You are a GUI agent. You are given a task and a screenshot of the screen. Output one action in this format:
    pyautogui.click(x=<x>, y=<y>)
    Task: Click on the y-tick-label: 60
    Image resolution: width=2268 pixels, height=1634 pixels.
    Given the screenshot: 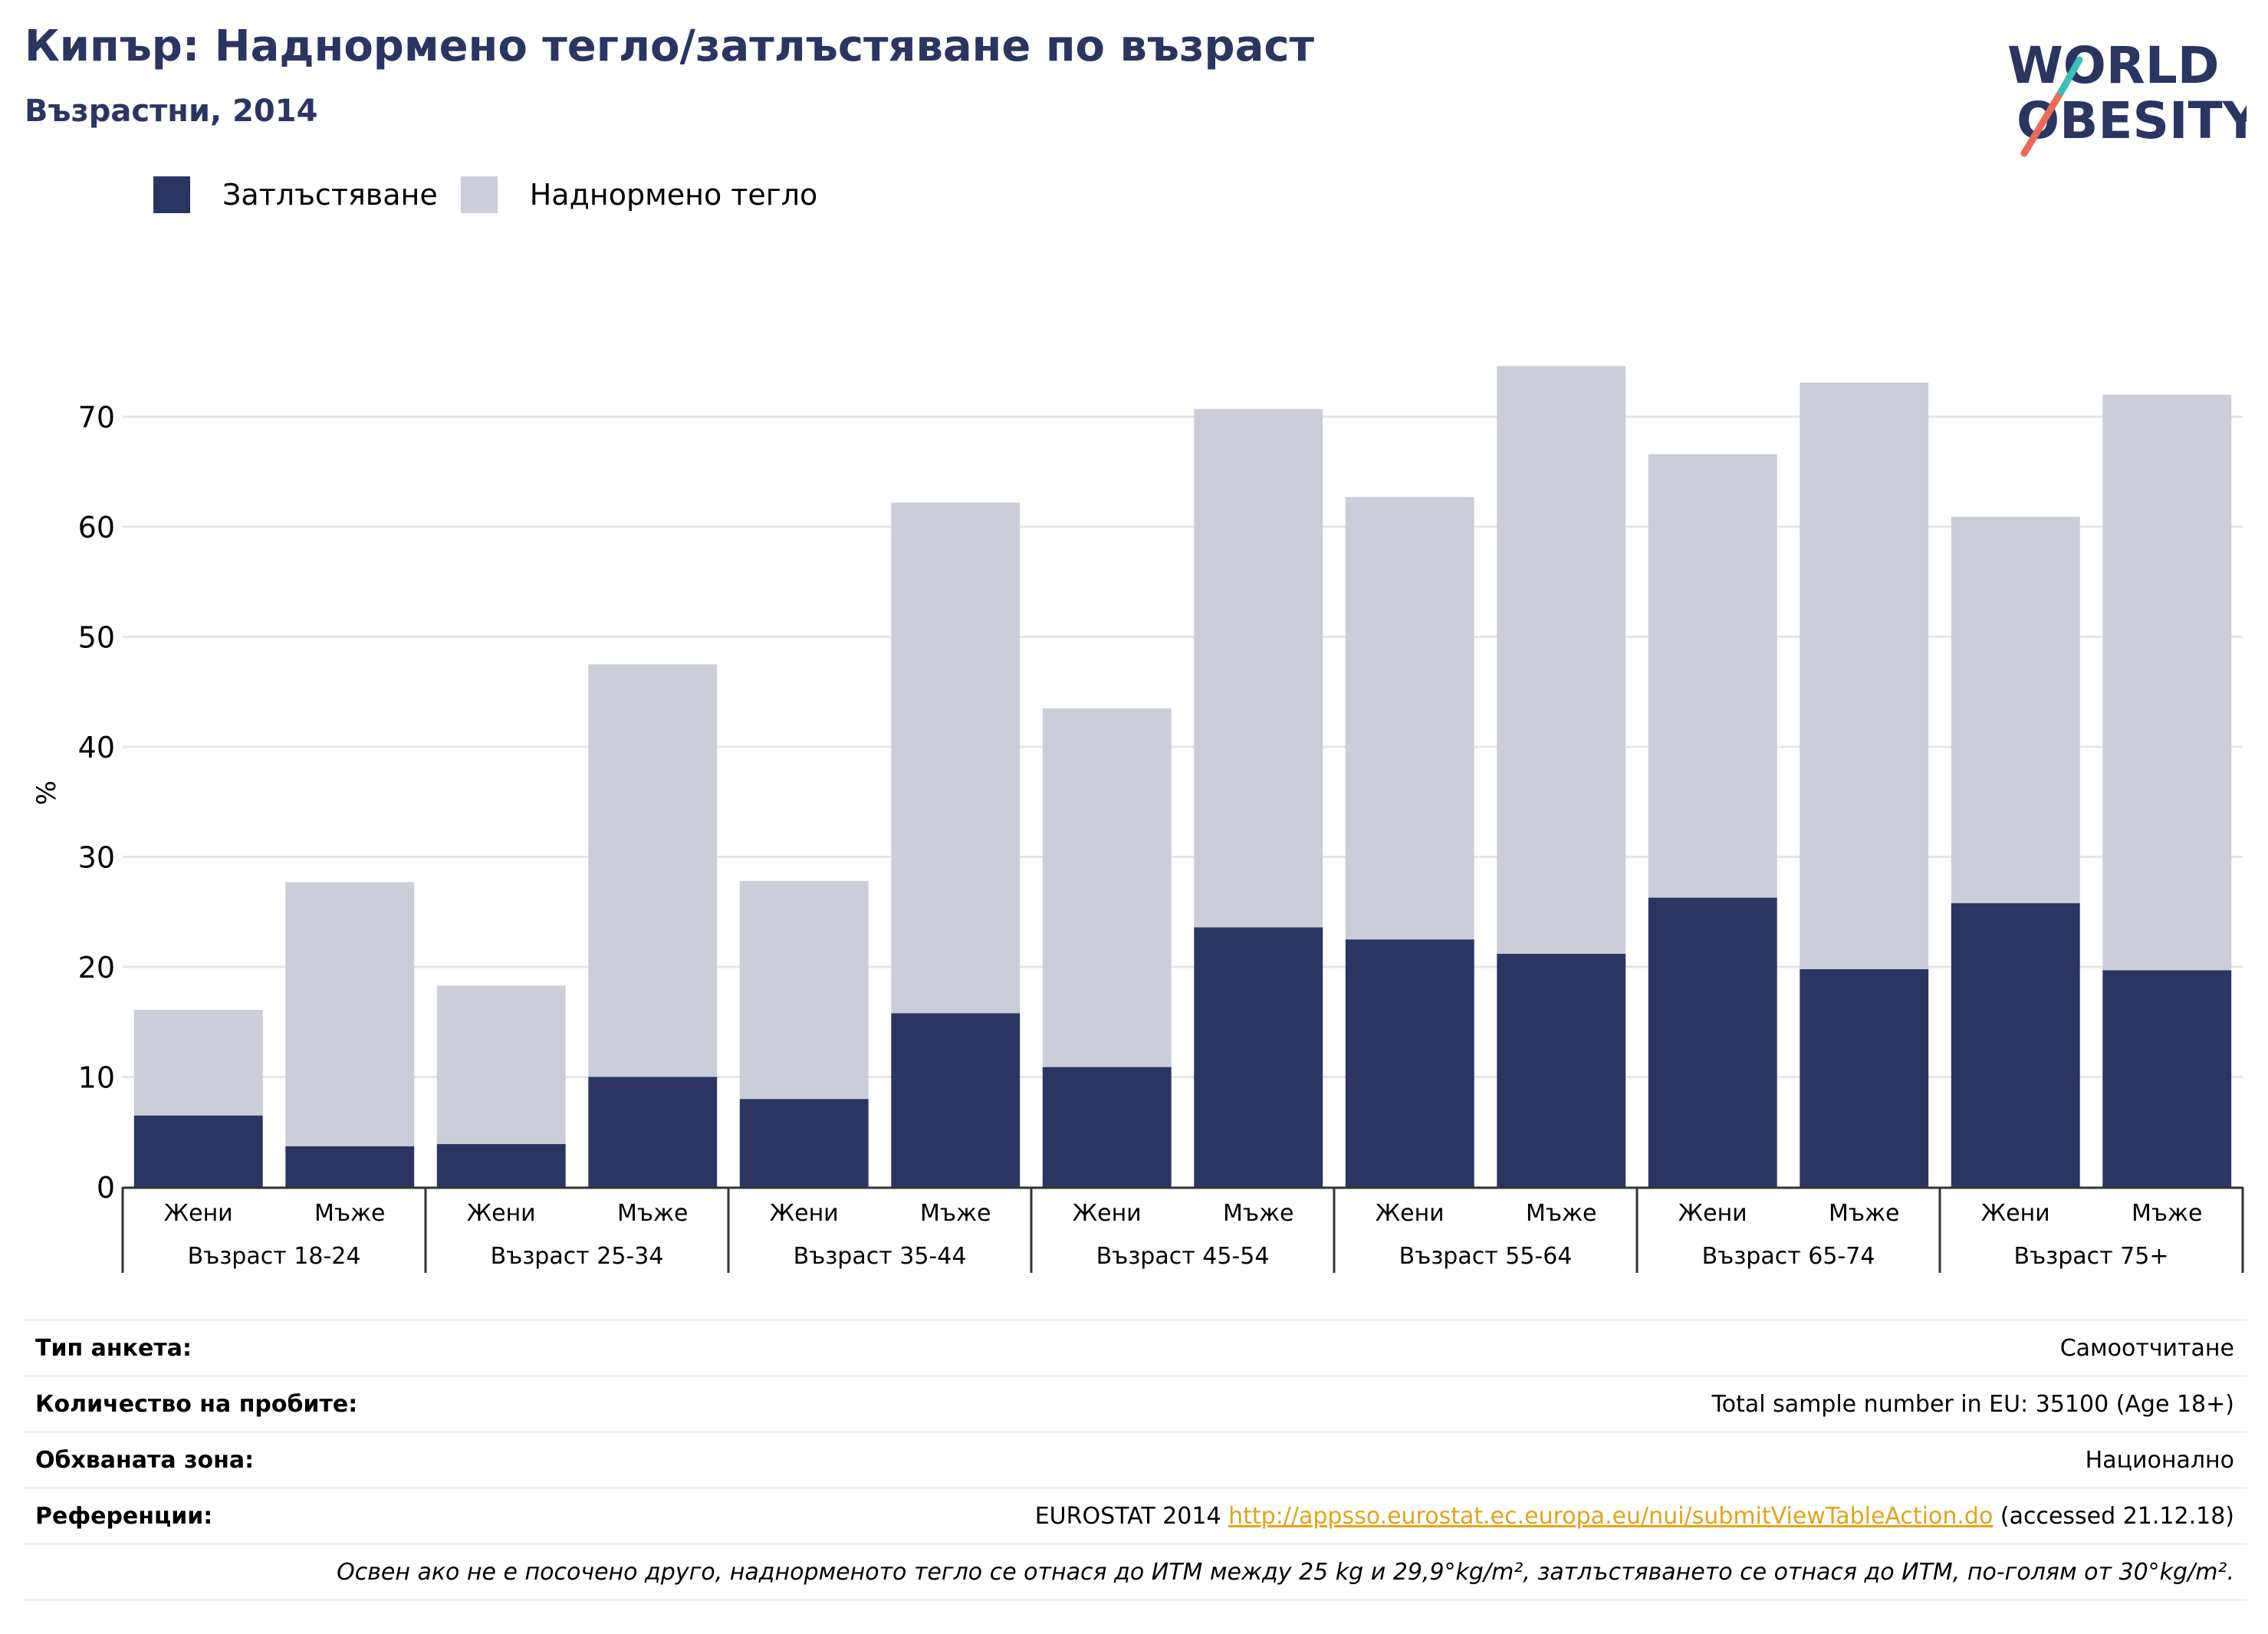 What is the action you would take?
    pyautogui.click(x=96, y=528)
    